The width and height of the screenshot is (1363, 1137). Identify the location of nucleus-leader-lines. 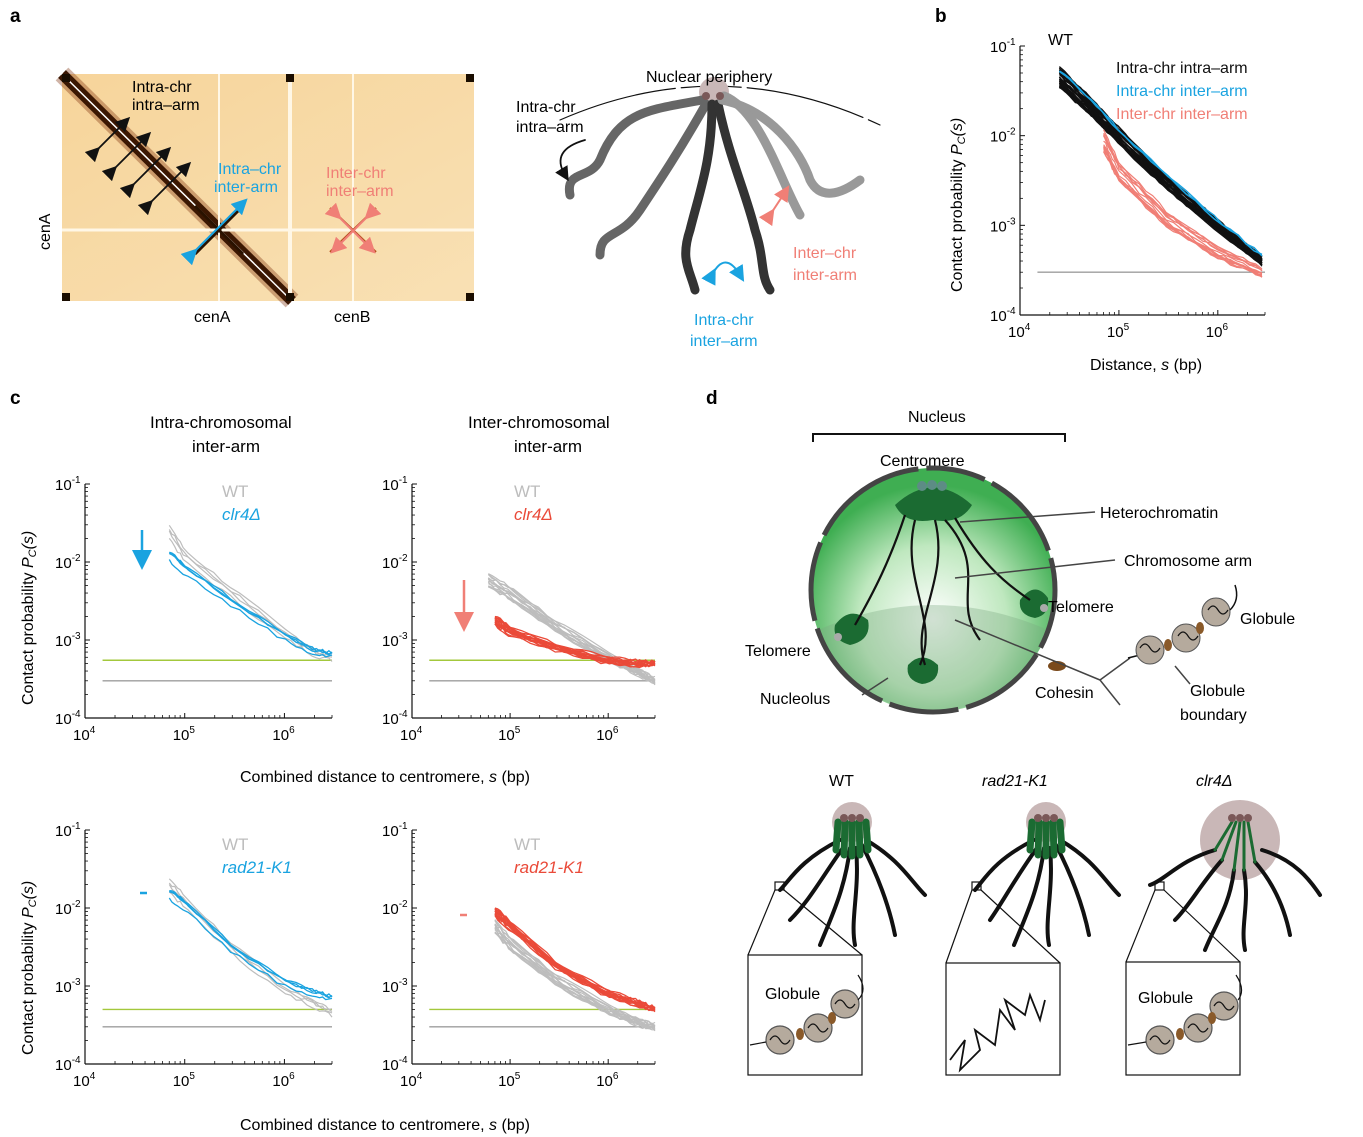
(1026, 608).